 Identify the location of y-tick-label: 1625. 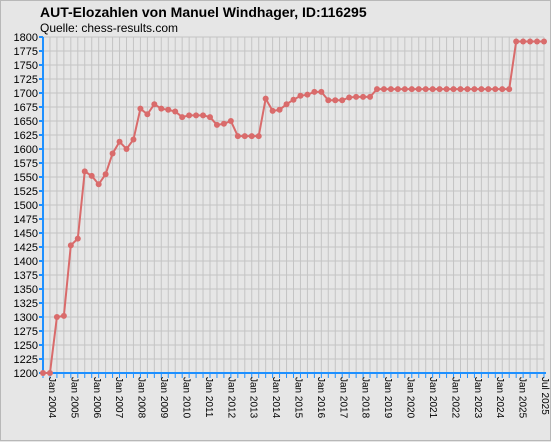
(26, 136).